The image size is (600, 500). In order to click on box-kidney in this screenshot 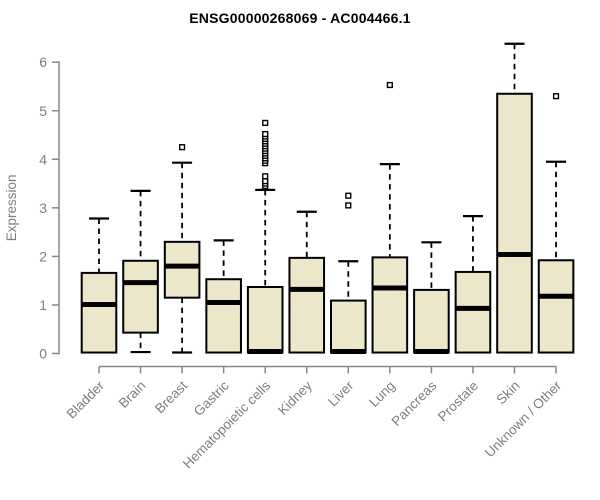, I will do `click(307, 282)`.